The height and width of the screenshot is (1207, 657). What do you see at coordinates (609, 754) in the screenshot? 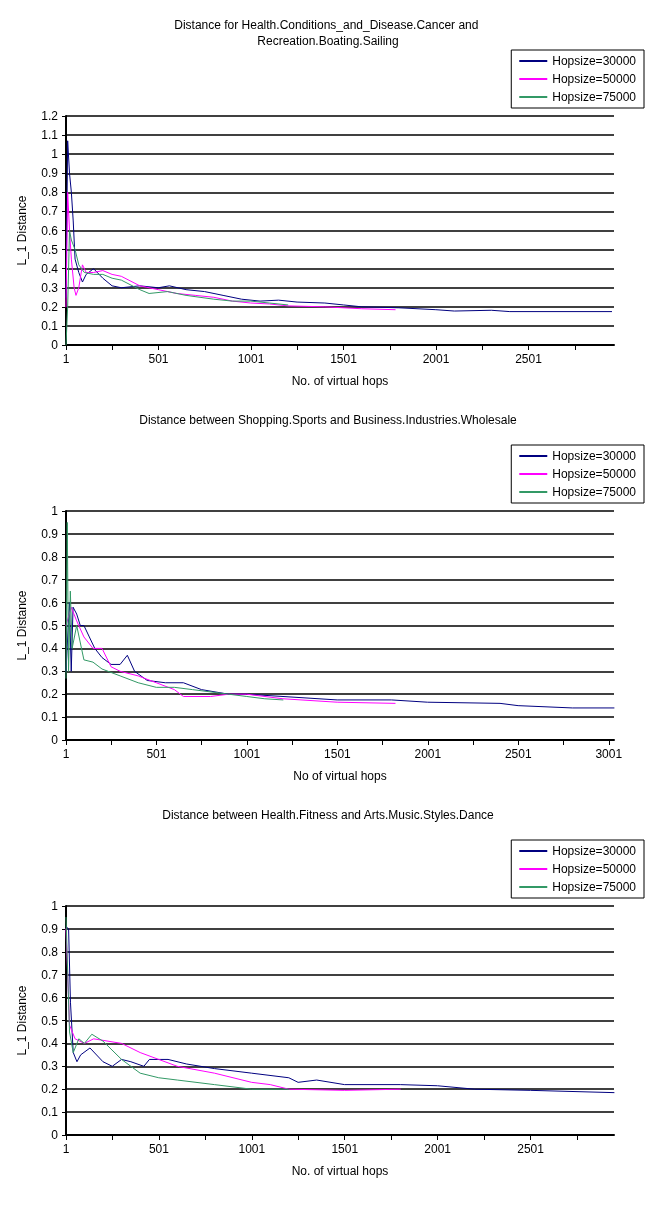
I see `x-tick-label: 3001` at bounding box center [609, 754].